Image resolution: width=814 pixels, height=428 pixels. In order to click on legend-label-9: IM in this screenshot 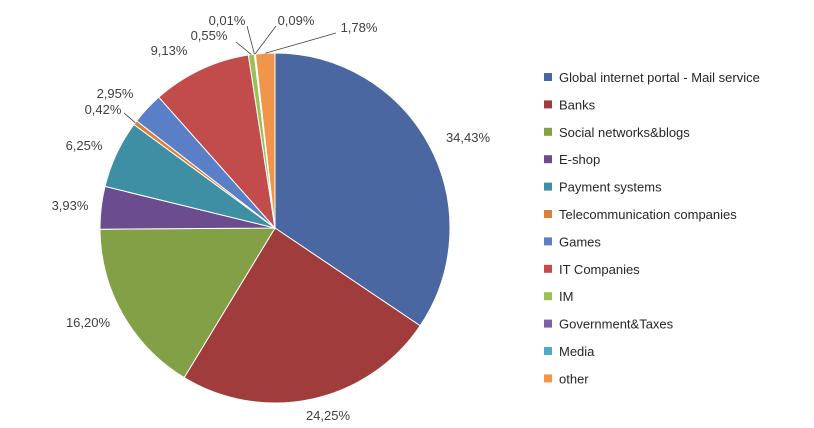, I will do `click(566, 296)`.